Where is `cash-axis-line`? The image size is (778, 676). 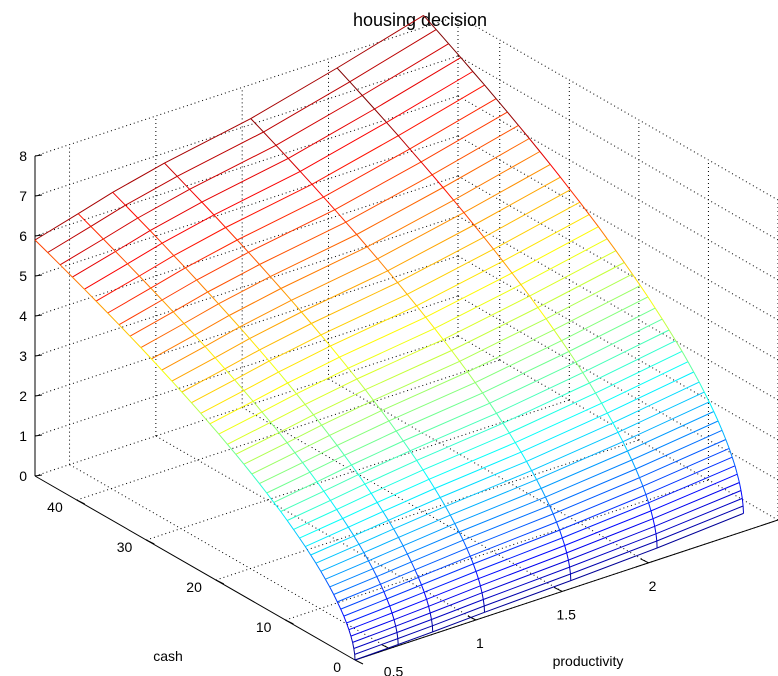 cash-axis-line is located at coordinates (195, 568).